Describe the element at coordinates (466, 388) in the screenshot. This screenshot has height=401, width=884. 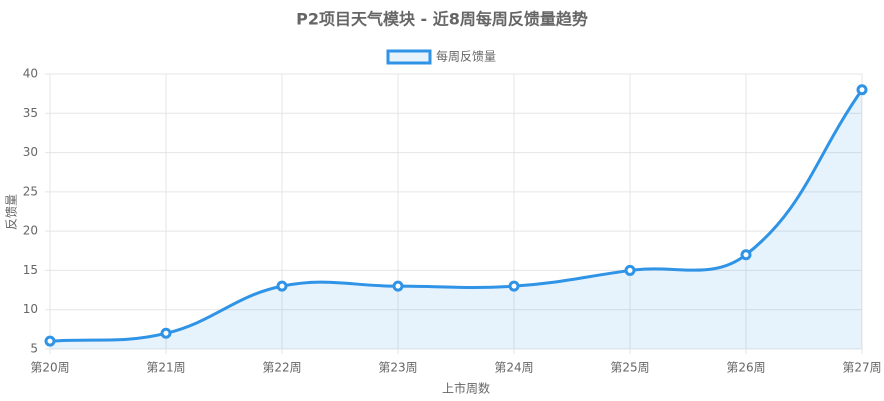
I see `x-axis-title: 上市周数` at that location.